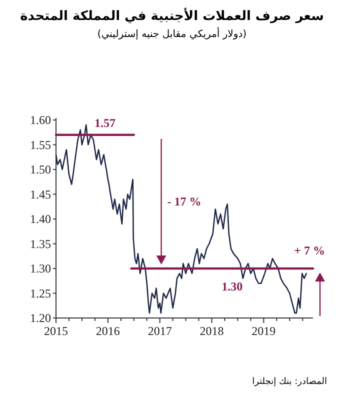 This screenshot has height=418, width=345. Describe the element at coordinates (40, 120) in the screenshot. I see `y-tick-label: 1.60` at that location.